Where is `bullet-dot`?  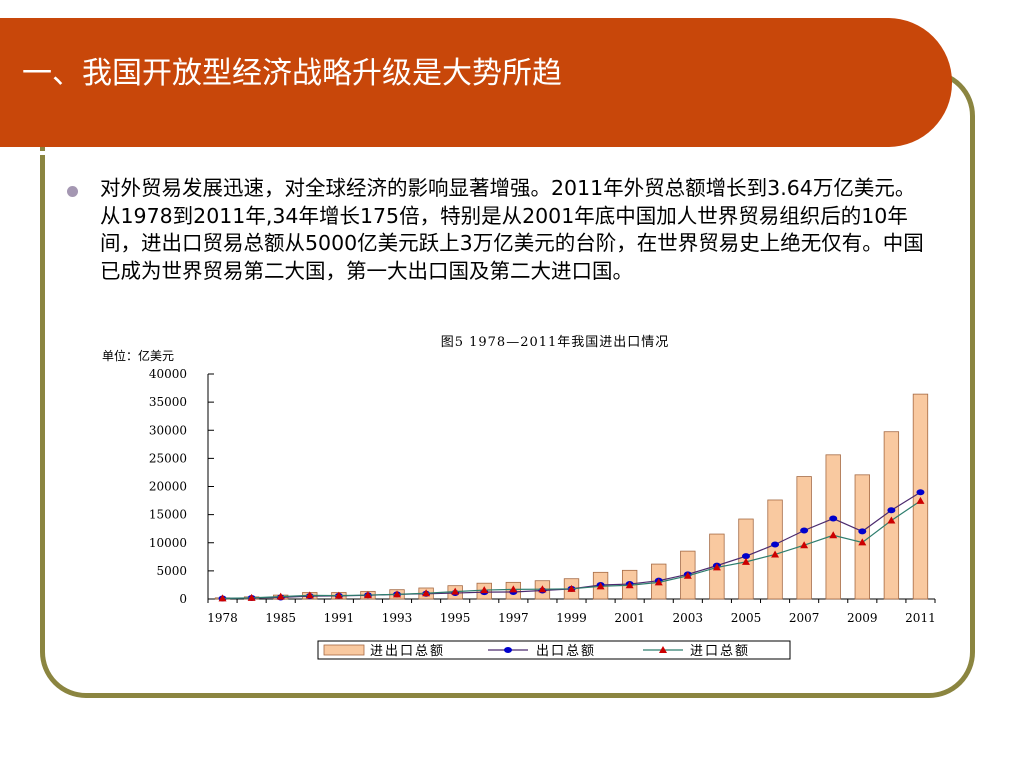
bullet-dot is located at coordinates (72, 191).